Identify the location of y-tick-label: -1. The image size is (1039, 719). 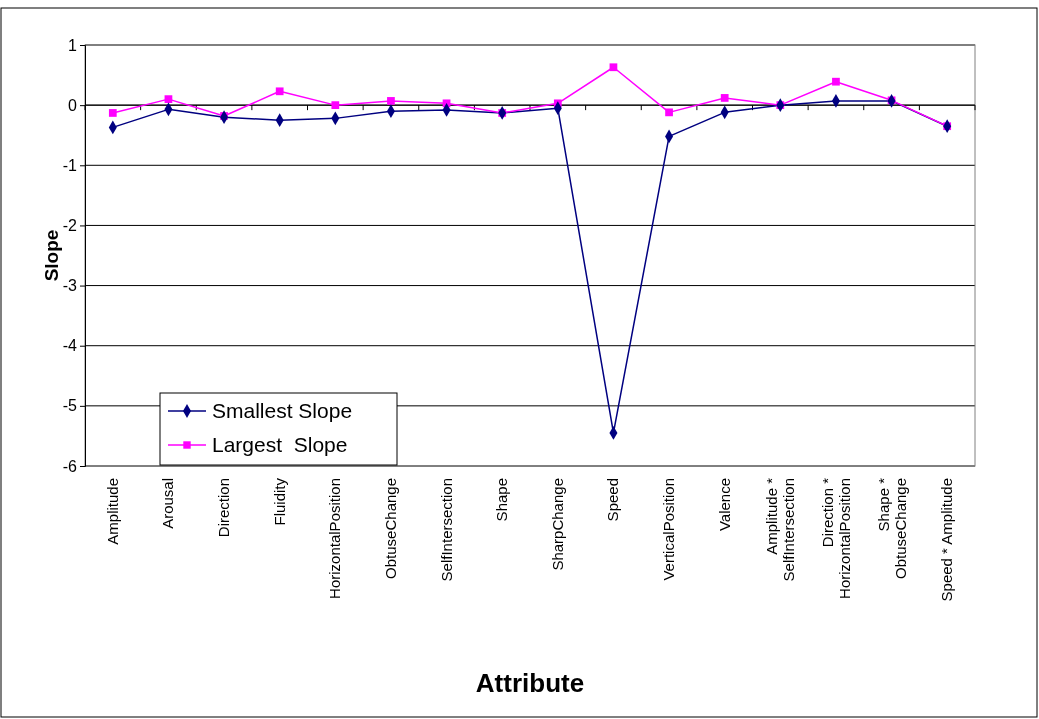
(70, 165).